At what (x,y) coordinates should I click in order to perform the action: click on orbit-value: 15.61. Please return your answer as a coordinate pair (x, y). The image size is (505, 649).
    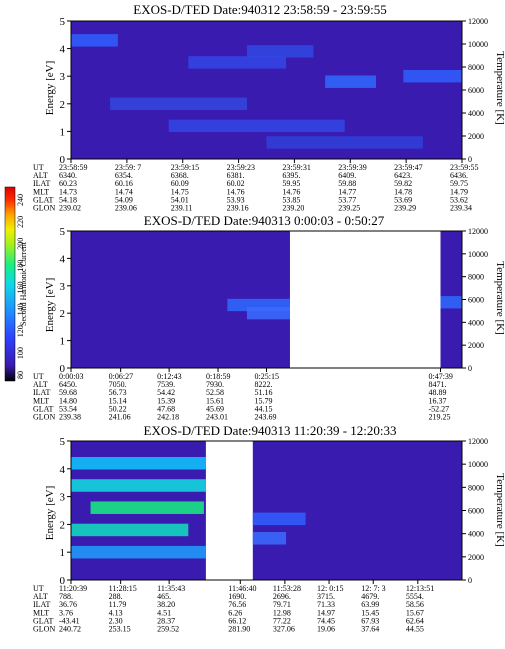
    Looking at the image, I should click on (215, 400).